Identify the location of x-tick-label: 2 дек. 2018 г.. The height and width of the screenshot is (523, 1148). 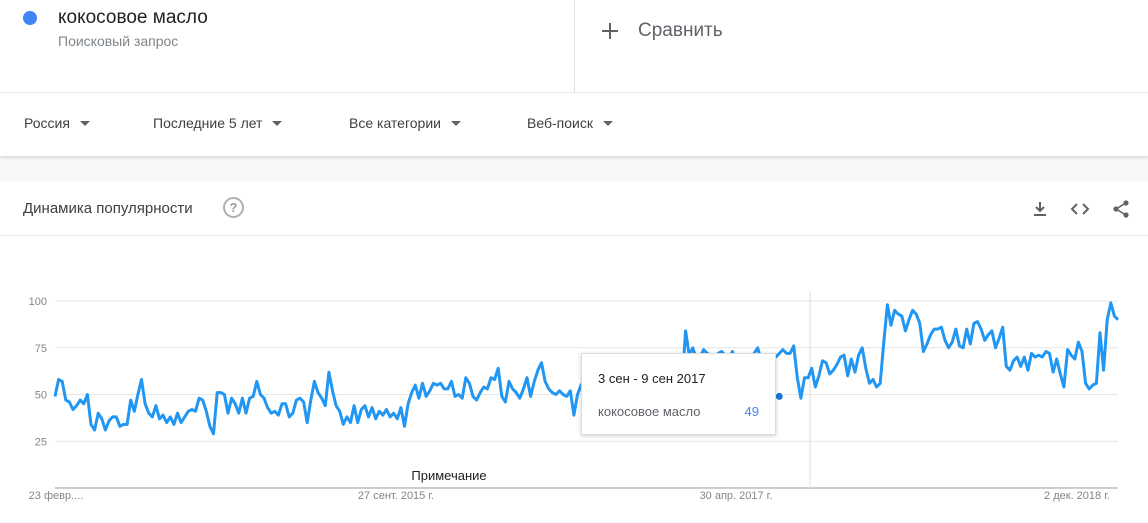
(1077, 496).